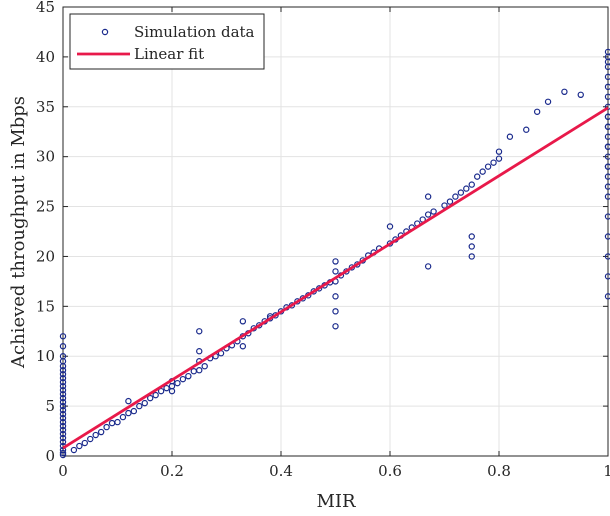  I want to click on x-axis-label: MIR, so click(336, 501).